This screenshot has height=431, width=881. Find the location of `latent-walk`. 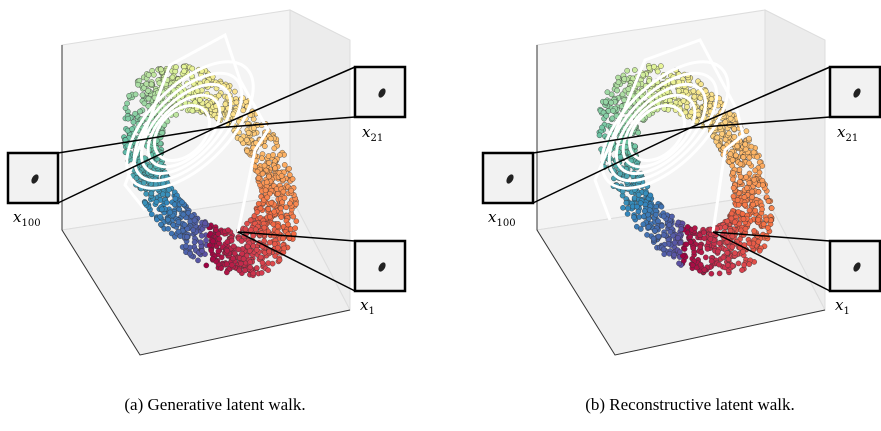

latent-walk is located at coordinates (196, 132).